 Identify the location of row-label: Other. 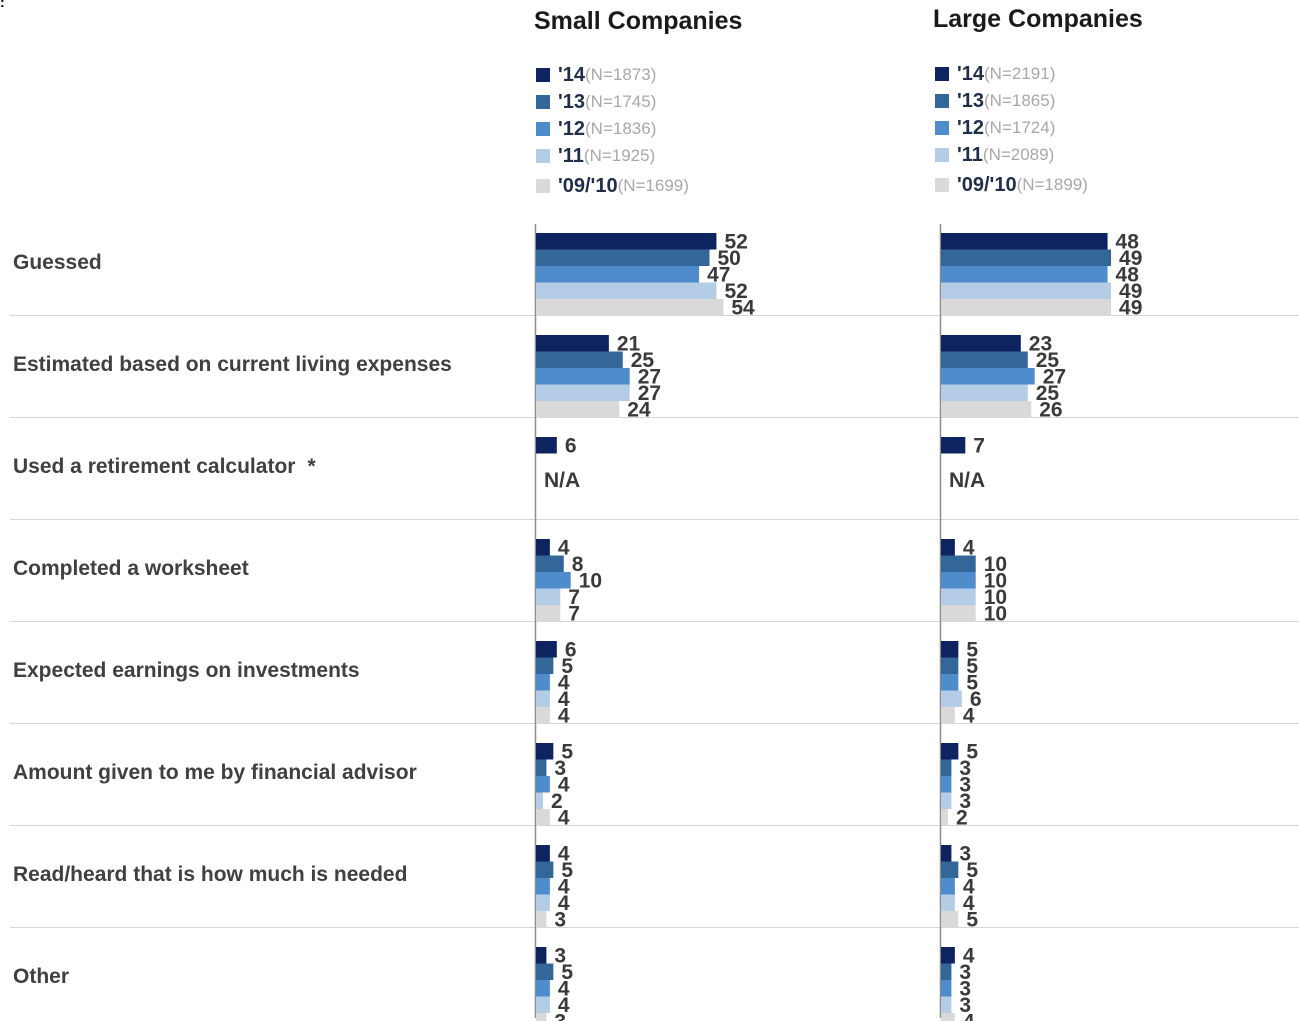
(41, 977).